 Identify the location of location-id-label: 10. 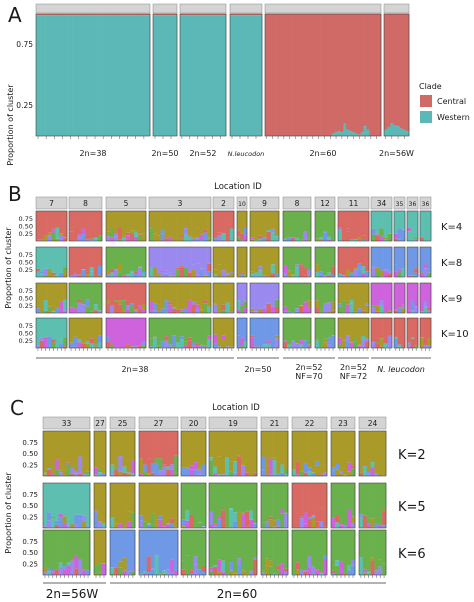
(242, 204).